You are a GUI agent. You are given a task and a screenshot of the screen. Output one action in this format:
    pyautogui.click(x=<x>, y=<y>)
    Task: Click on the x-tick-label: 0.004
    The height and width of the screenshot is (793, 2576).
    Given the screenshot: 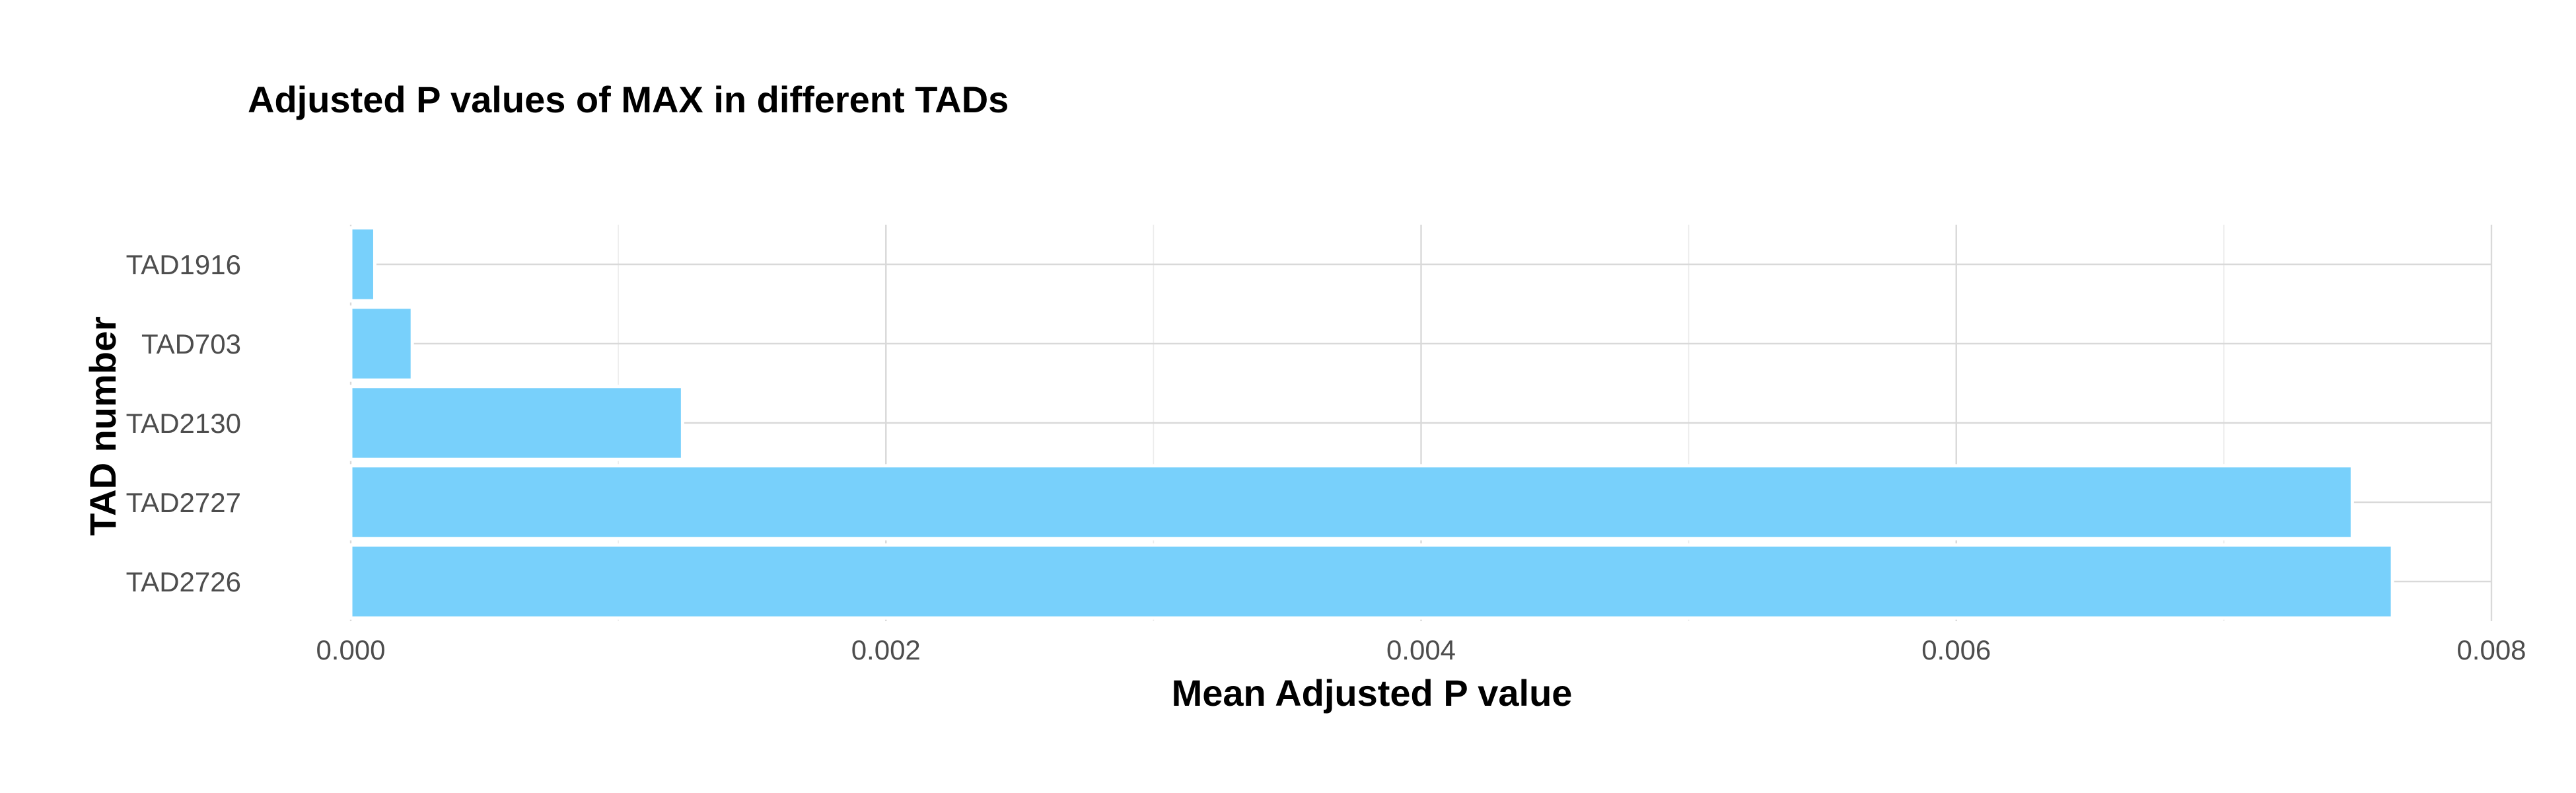 What is the action you would take?
    pyautogui.click(x=1421, y=650)
    